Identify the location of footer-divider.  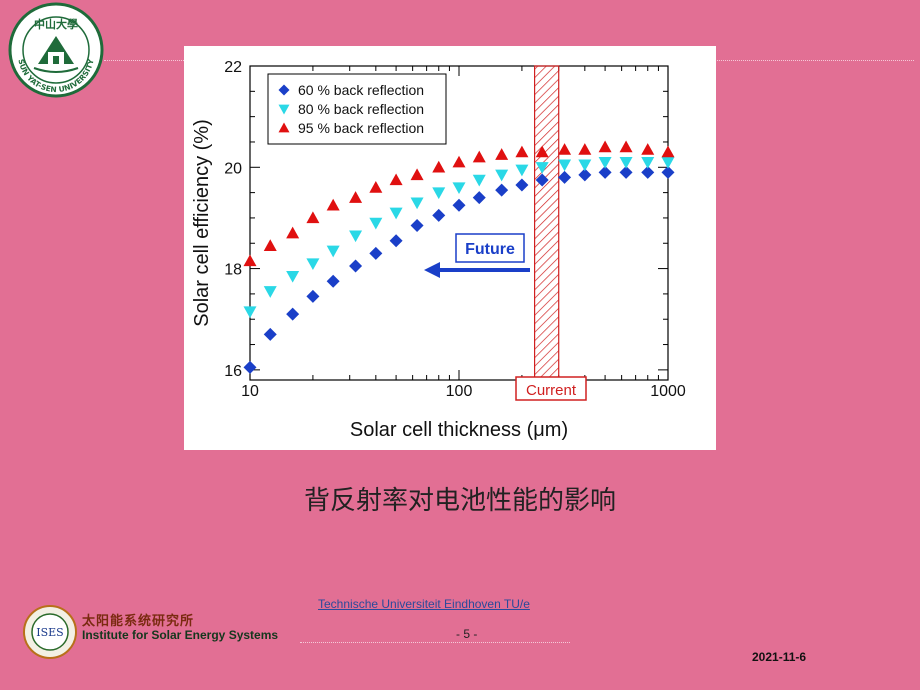
(435, 642).